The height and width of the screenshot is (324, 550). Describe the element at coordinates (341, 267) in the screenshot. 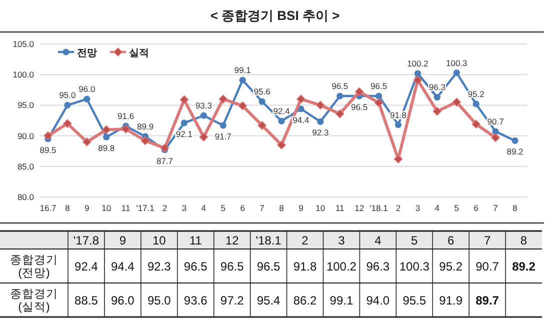

I see `data-label: 100.2` at that location.